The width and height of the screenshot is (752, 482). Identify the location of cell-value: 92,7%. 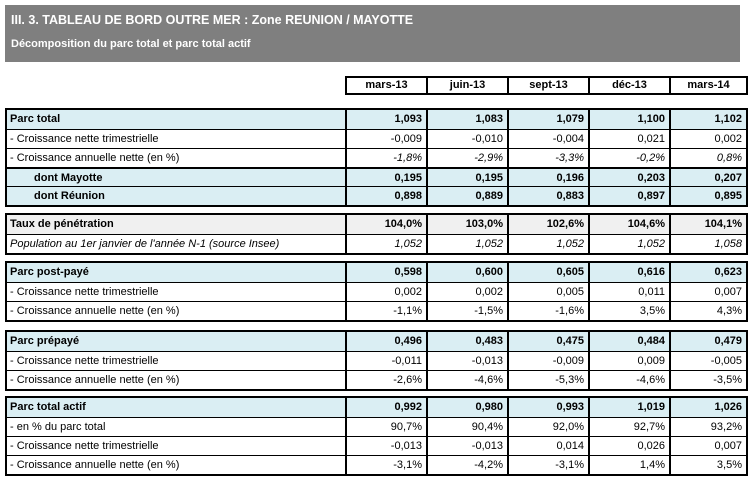
(628, 427).